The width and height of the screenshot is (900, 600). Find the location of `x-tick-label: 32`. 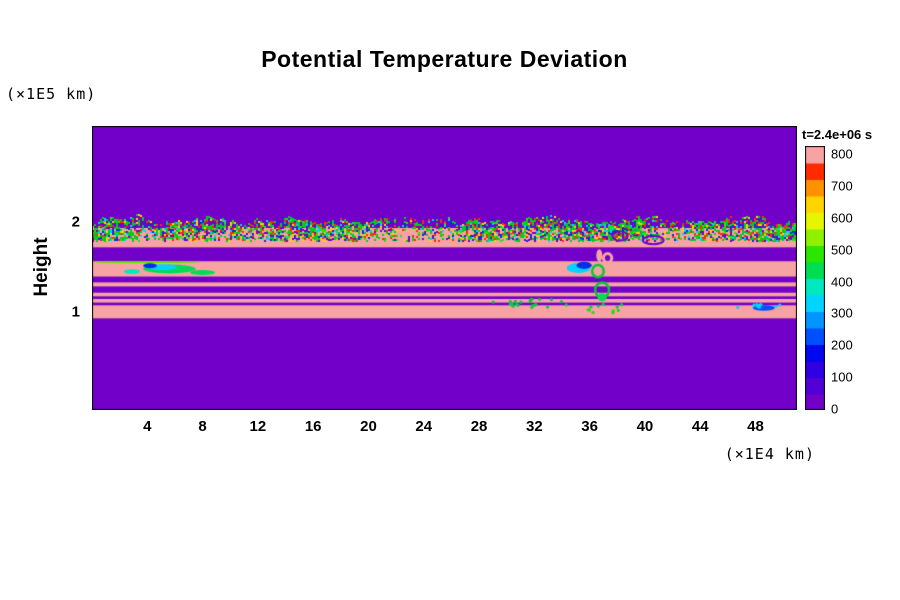

x-tick-label: 32 is located at coordinates (534, 426).